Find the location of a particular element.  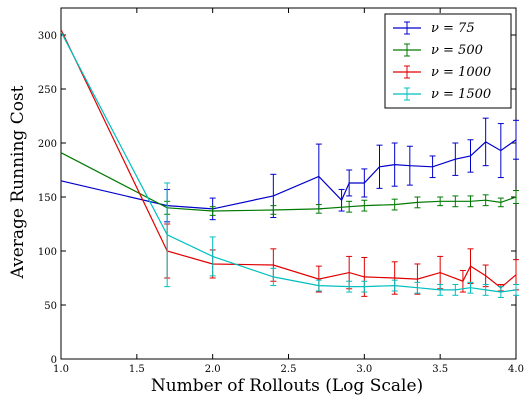

x-axis-label: Number of Rollouts (Log Scale) is located at coordinates (287, 386).